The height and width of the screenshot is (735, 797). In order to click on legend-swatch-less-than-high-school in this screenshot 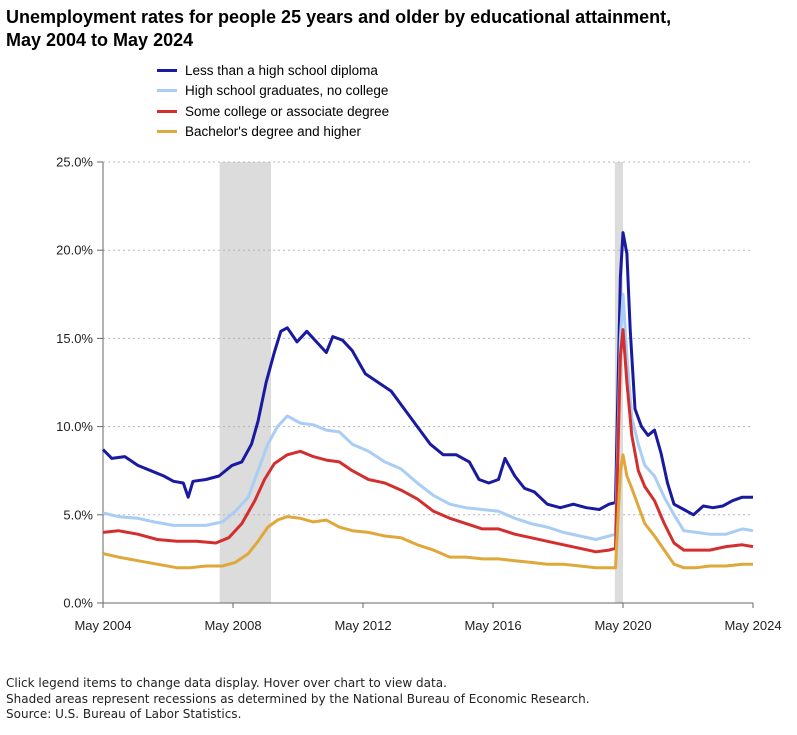, I will do `click(167, 70)`.